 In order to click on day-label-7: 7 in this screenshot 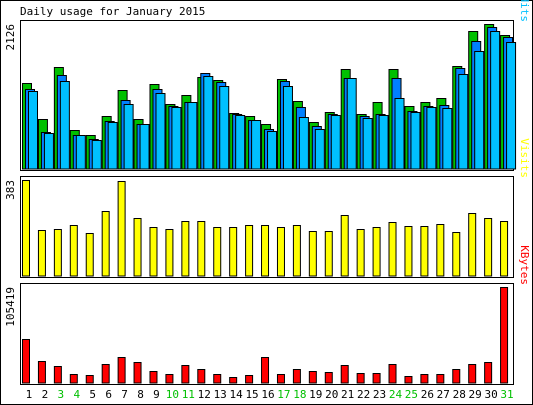, I will do `click(124, 394)`.